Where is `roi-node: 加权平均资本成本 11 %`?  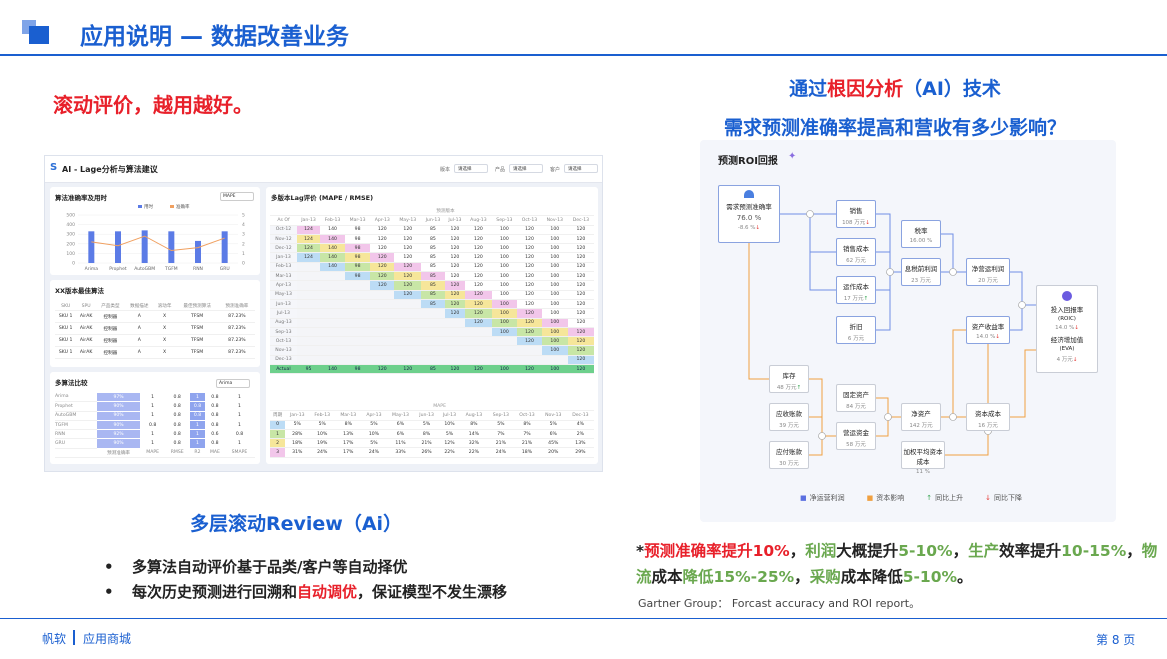
roi-node: 加权平均资本成本 11 % is located at coordinates (923, 458).